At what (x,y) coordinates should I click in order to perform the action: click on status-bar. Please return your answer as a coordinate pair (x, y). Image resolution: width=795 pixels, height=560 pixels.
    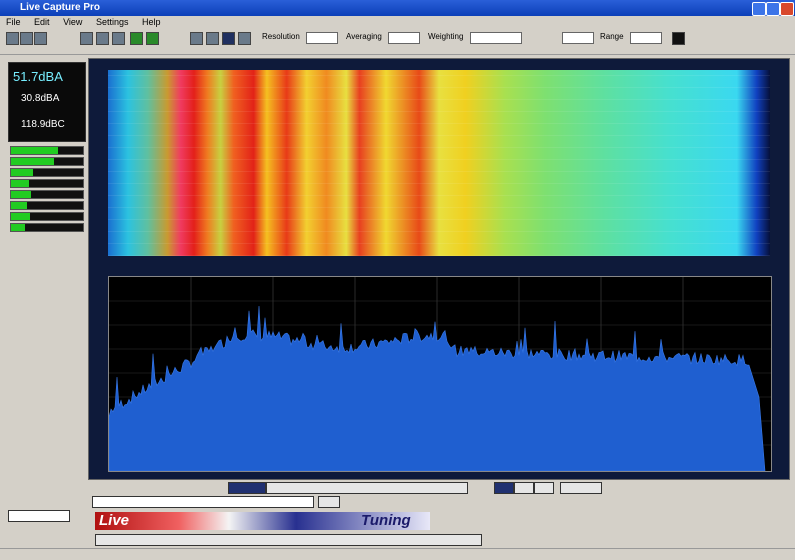
    Looking at the image, I should click on (397, 554).